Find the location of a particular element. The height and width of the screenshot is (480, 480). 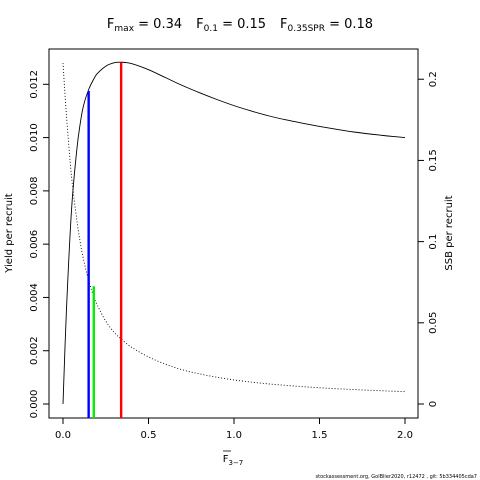

y-tick-label: 0.004 is located at coordinates (34, 297).